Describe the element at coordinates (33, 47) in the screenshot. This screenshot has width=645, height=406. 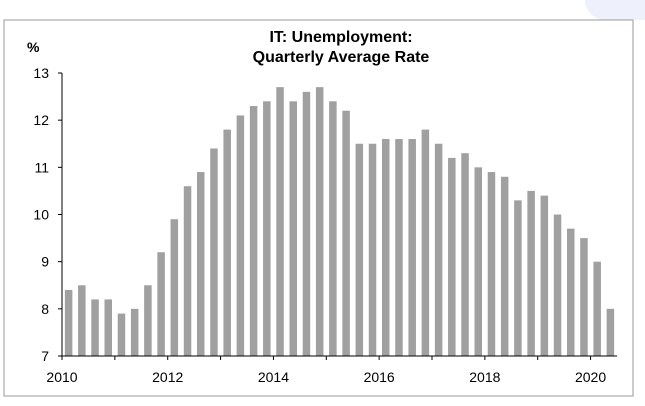
I see `y-axis-unit-label: %` at that location.